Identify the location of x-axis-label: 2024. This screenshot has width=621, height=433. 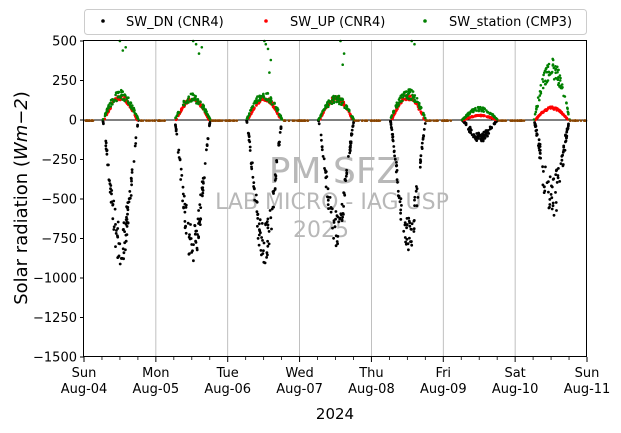
(335, 414).